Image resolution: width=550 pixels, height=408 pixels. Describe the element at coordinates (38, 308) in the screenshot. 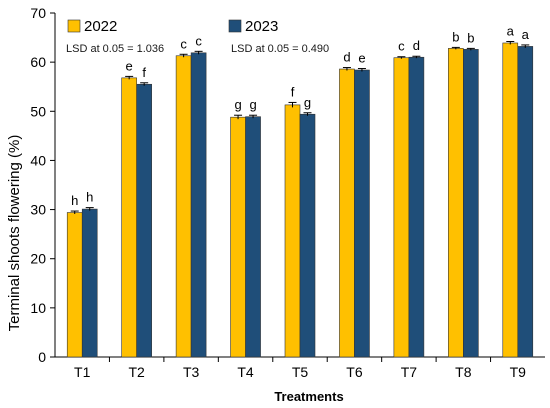

I see `y-tick-label: 10` at that location.